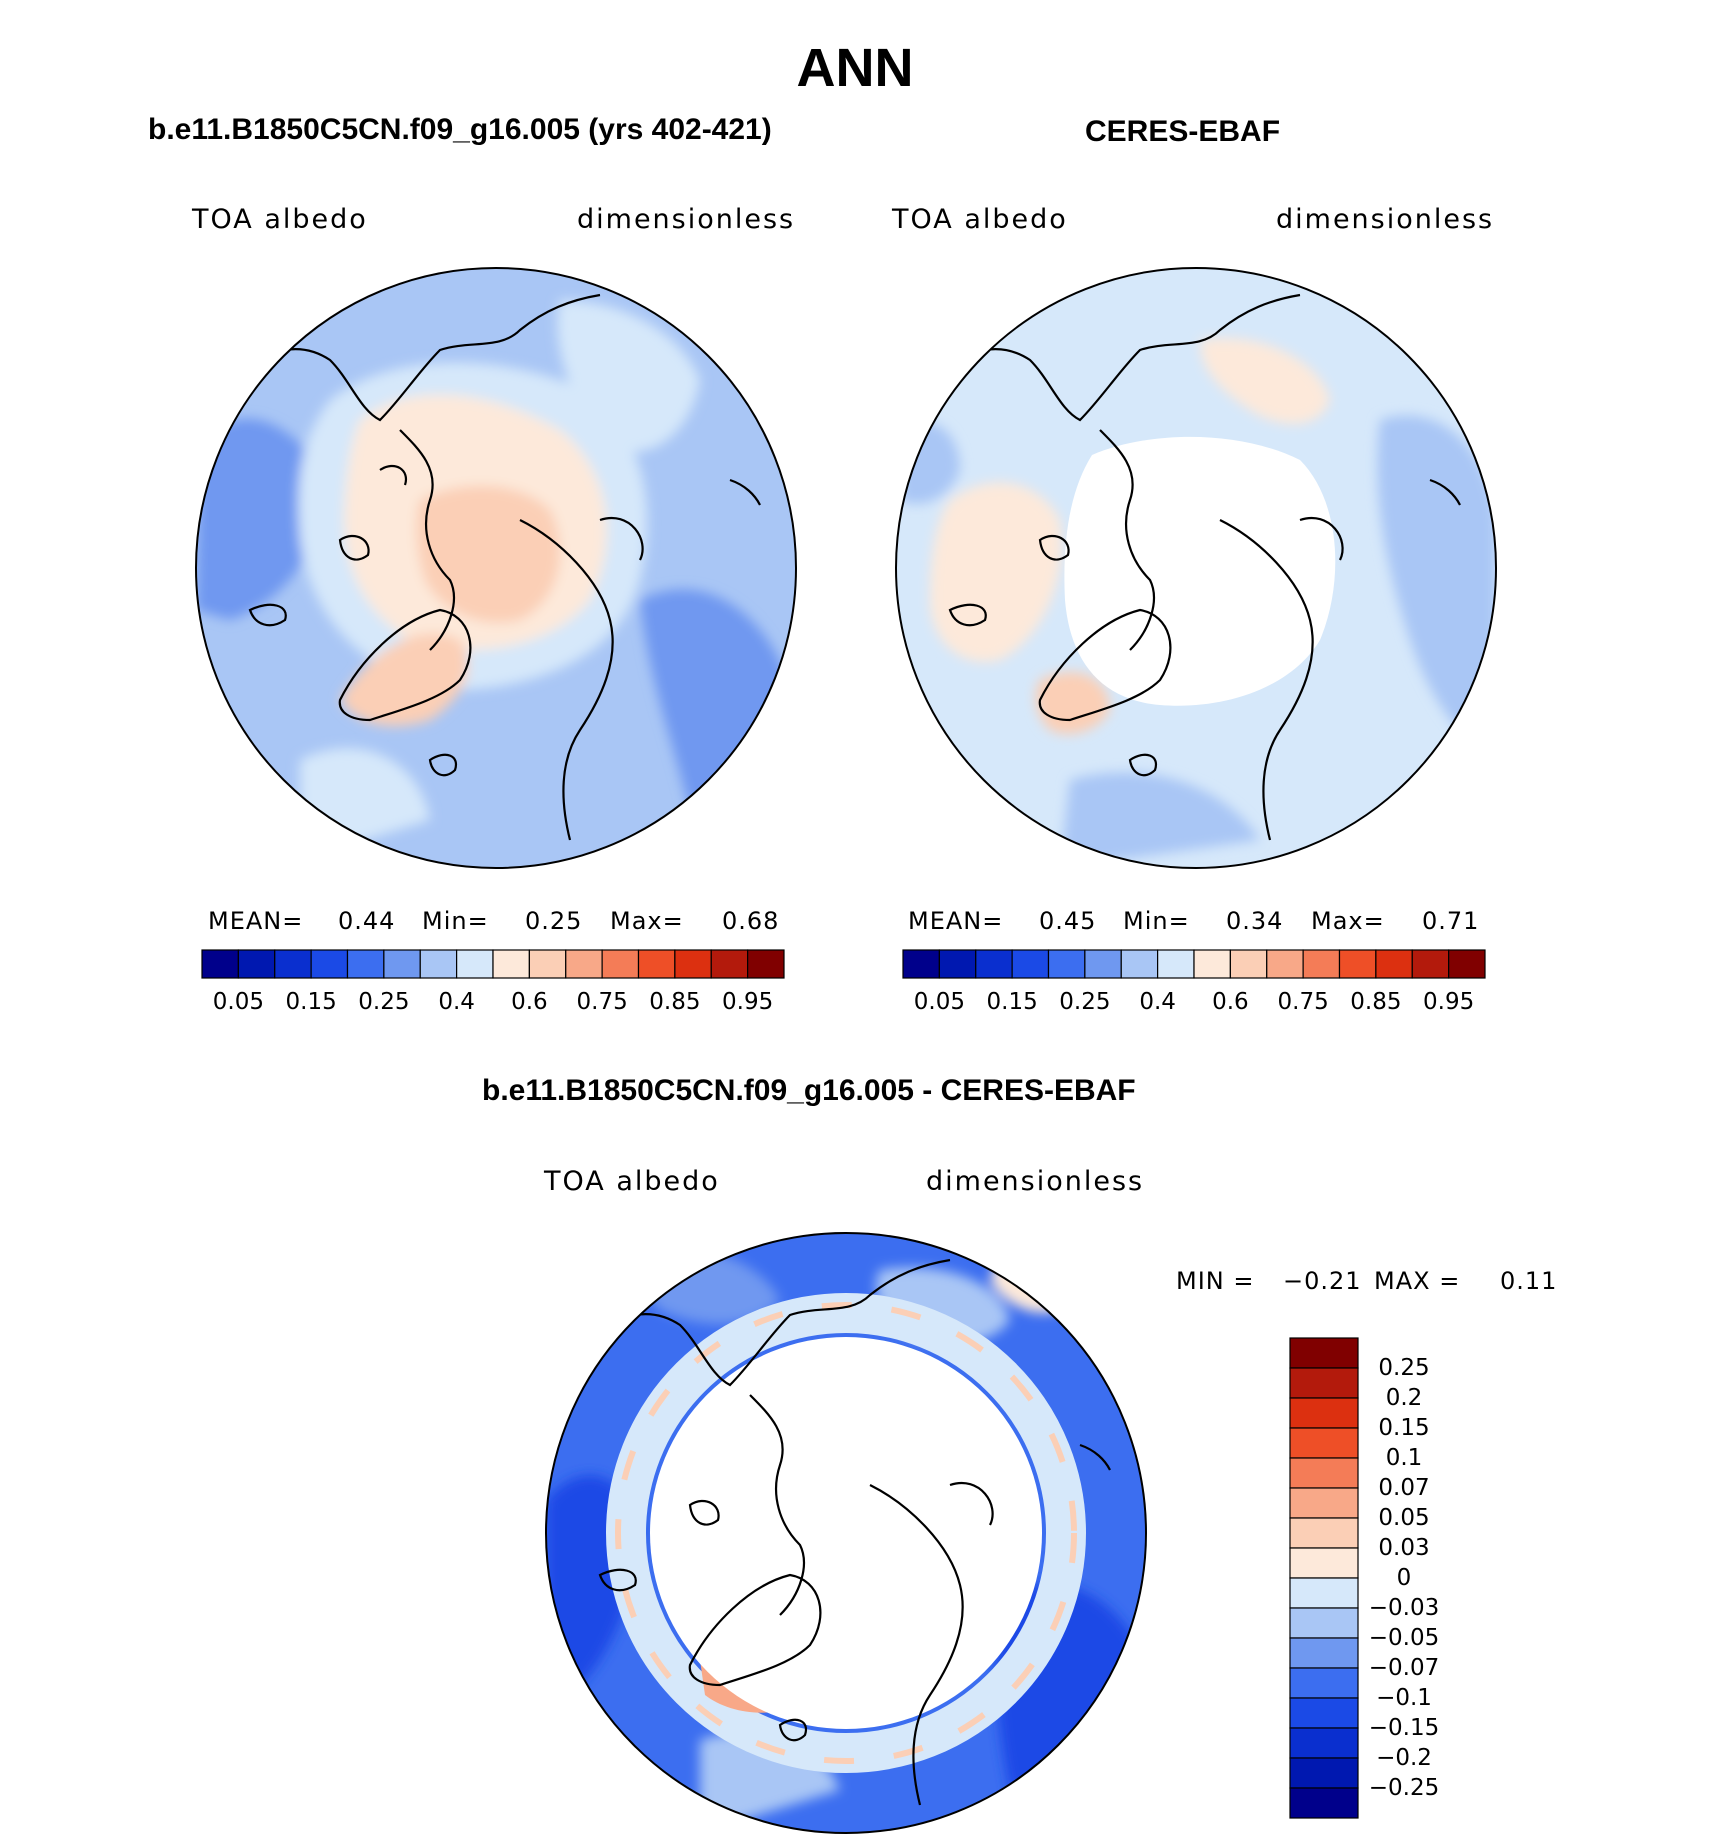  What do you see at coordinates (1035, 1181) in the screenshot?
I see `diff-units-label: dimensionless` at bounding box center [1035, 1181].